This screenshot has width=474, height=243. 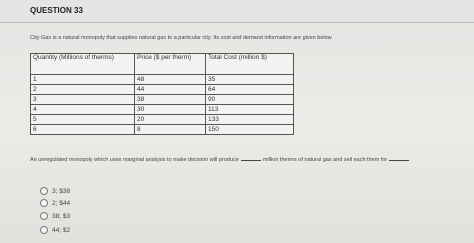 What do you see at coordinates (82, 79) in the screenshot?
I see `table-cell: 1` at bounding box center [82, 79].